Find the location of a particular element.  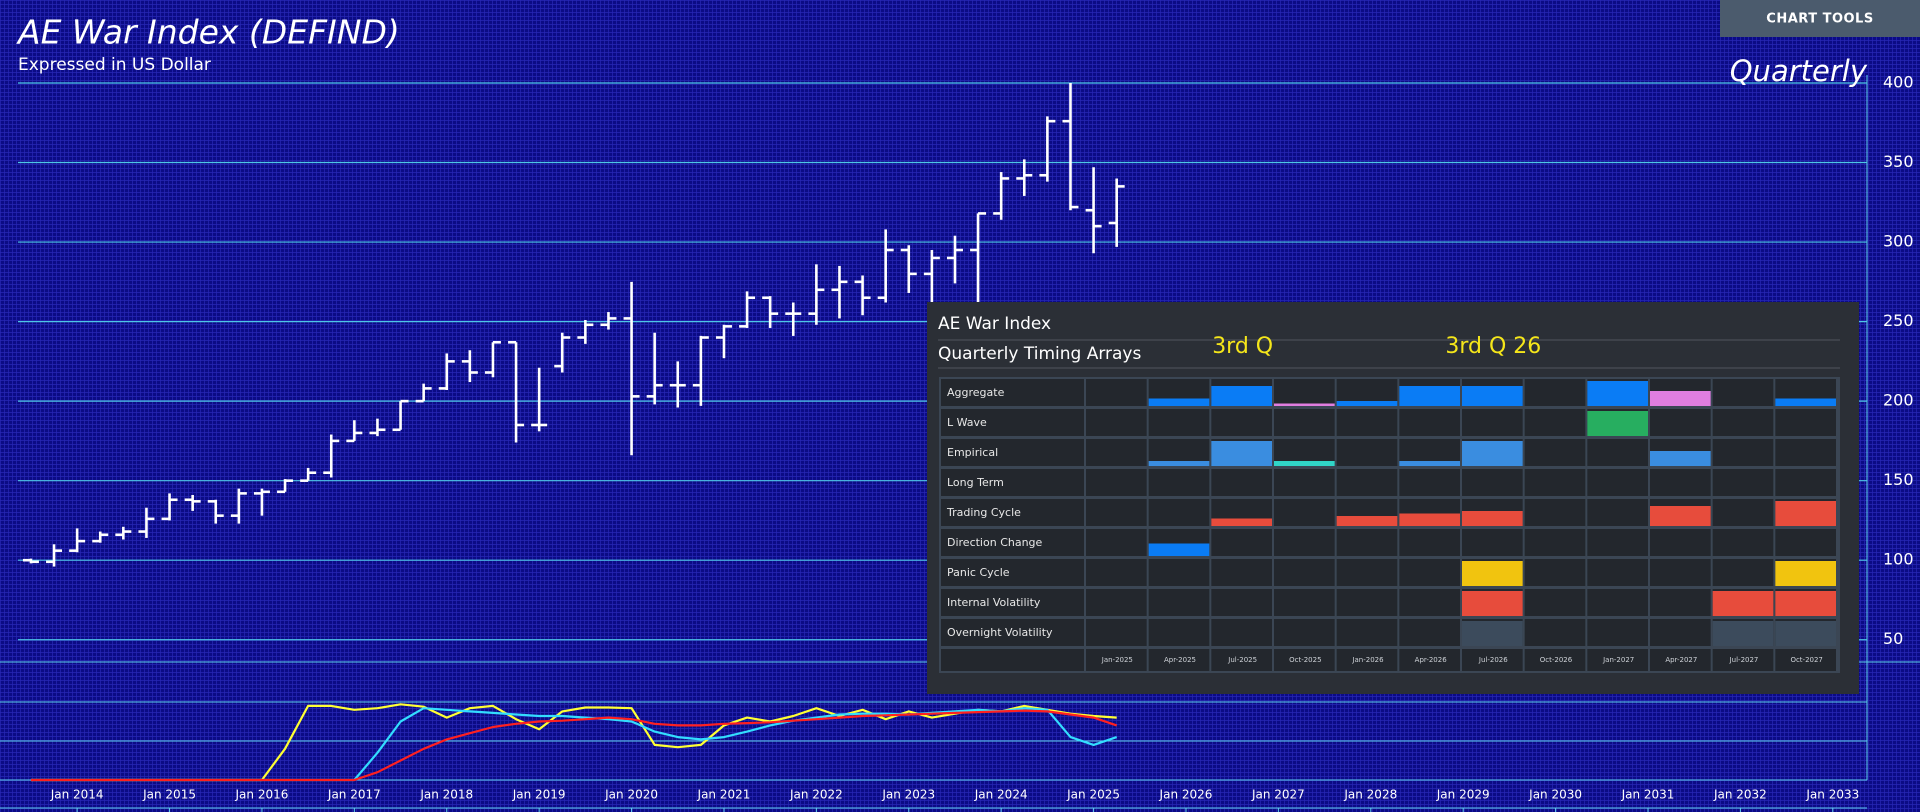

column-label: Oct-2026 is located at coordinates (1556, 660).